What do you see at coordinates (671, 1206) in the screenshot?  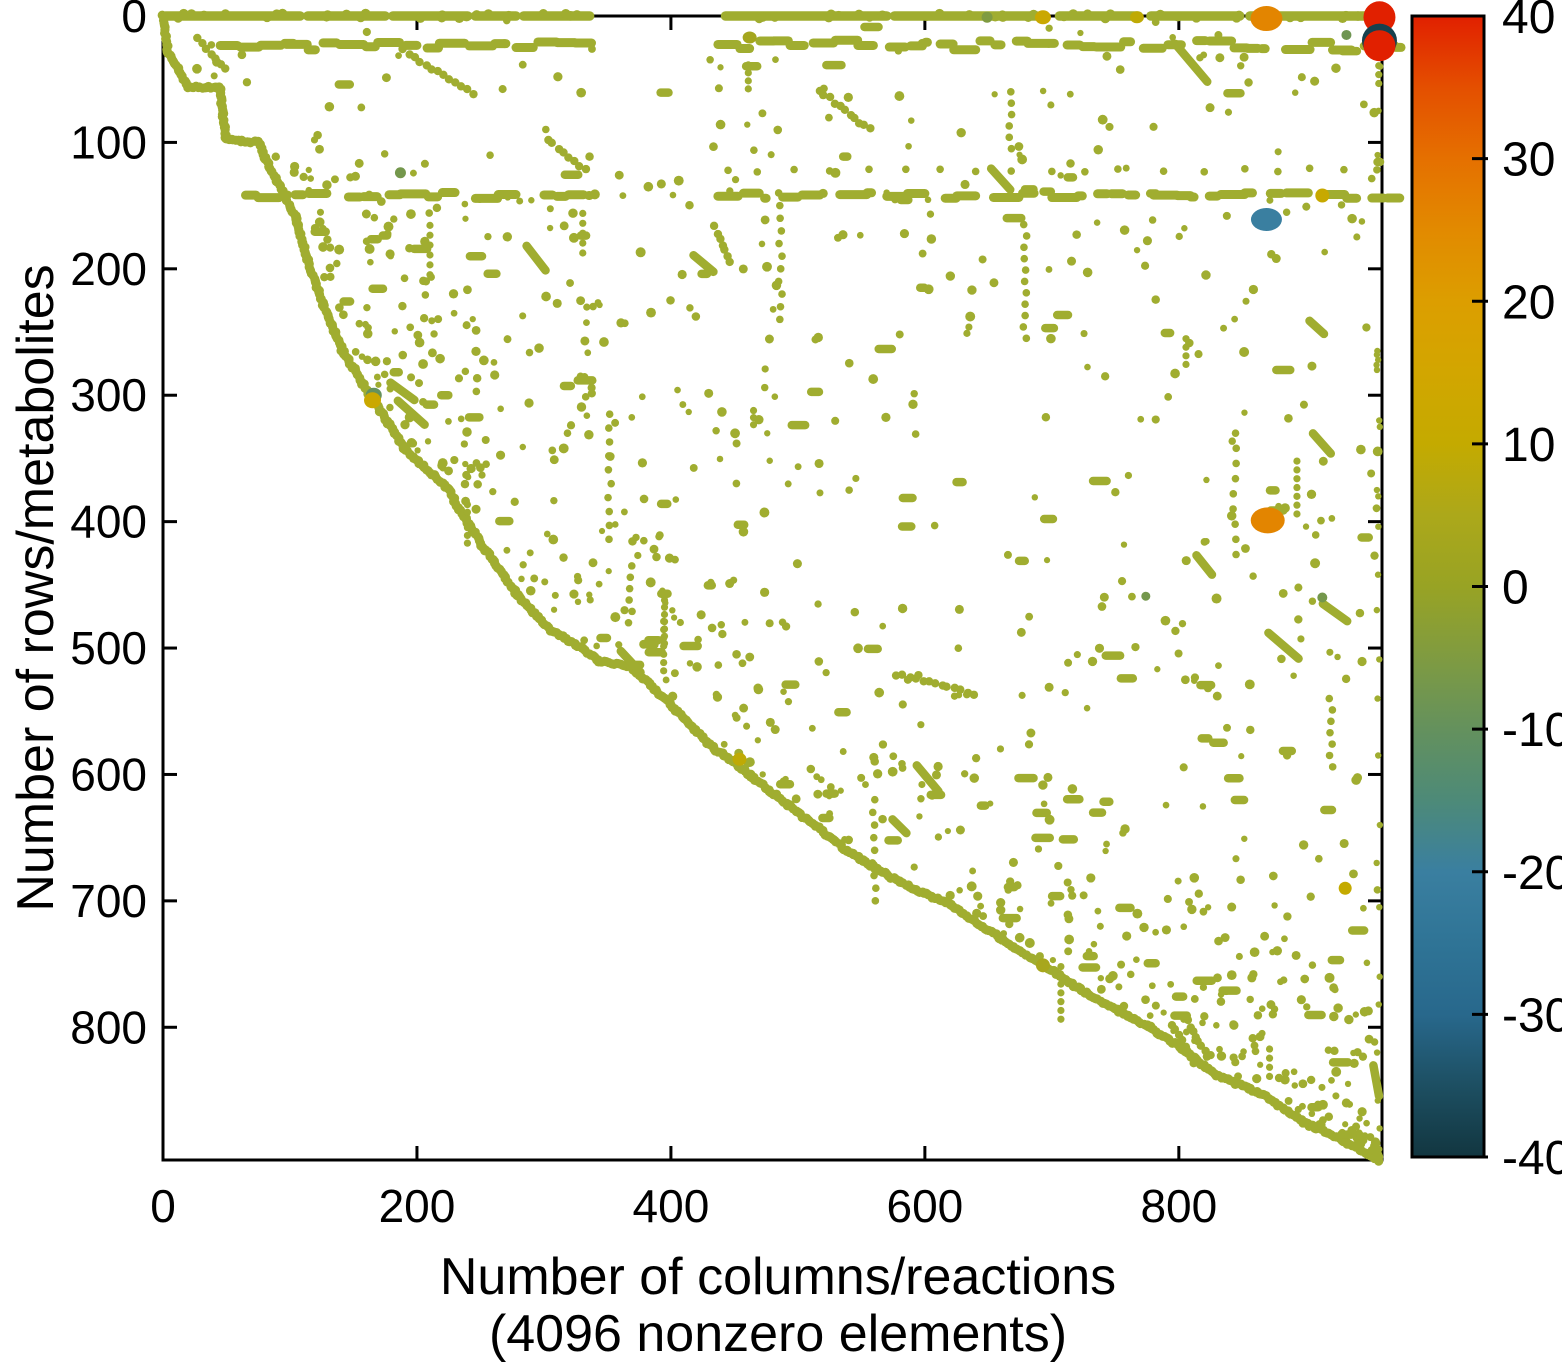 I see `x-tick-label: 400` at bounding box center [671, 1206].